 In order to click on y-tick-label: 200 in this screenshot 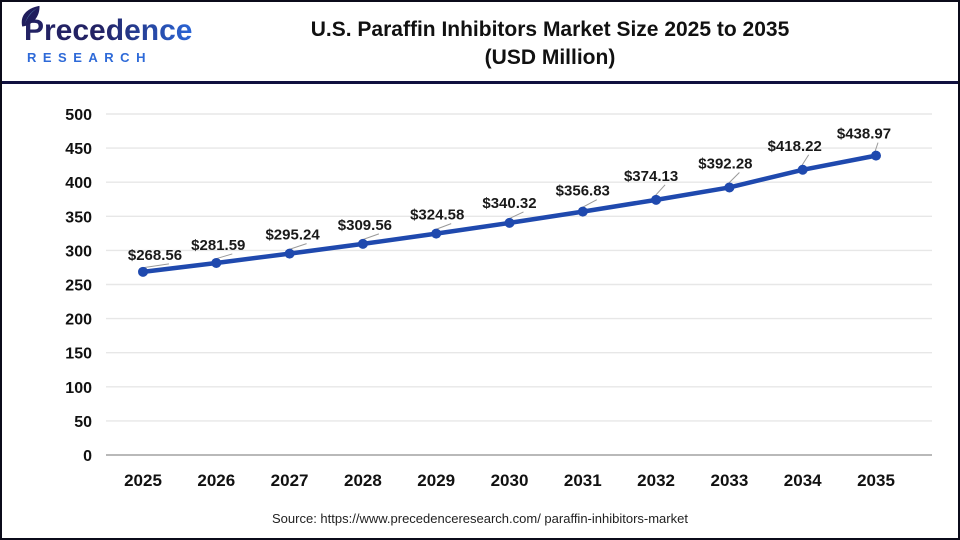, I will do `click(78, 320)`.